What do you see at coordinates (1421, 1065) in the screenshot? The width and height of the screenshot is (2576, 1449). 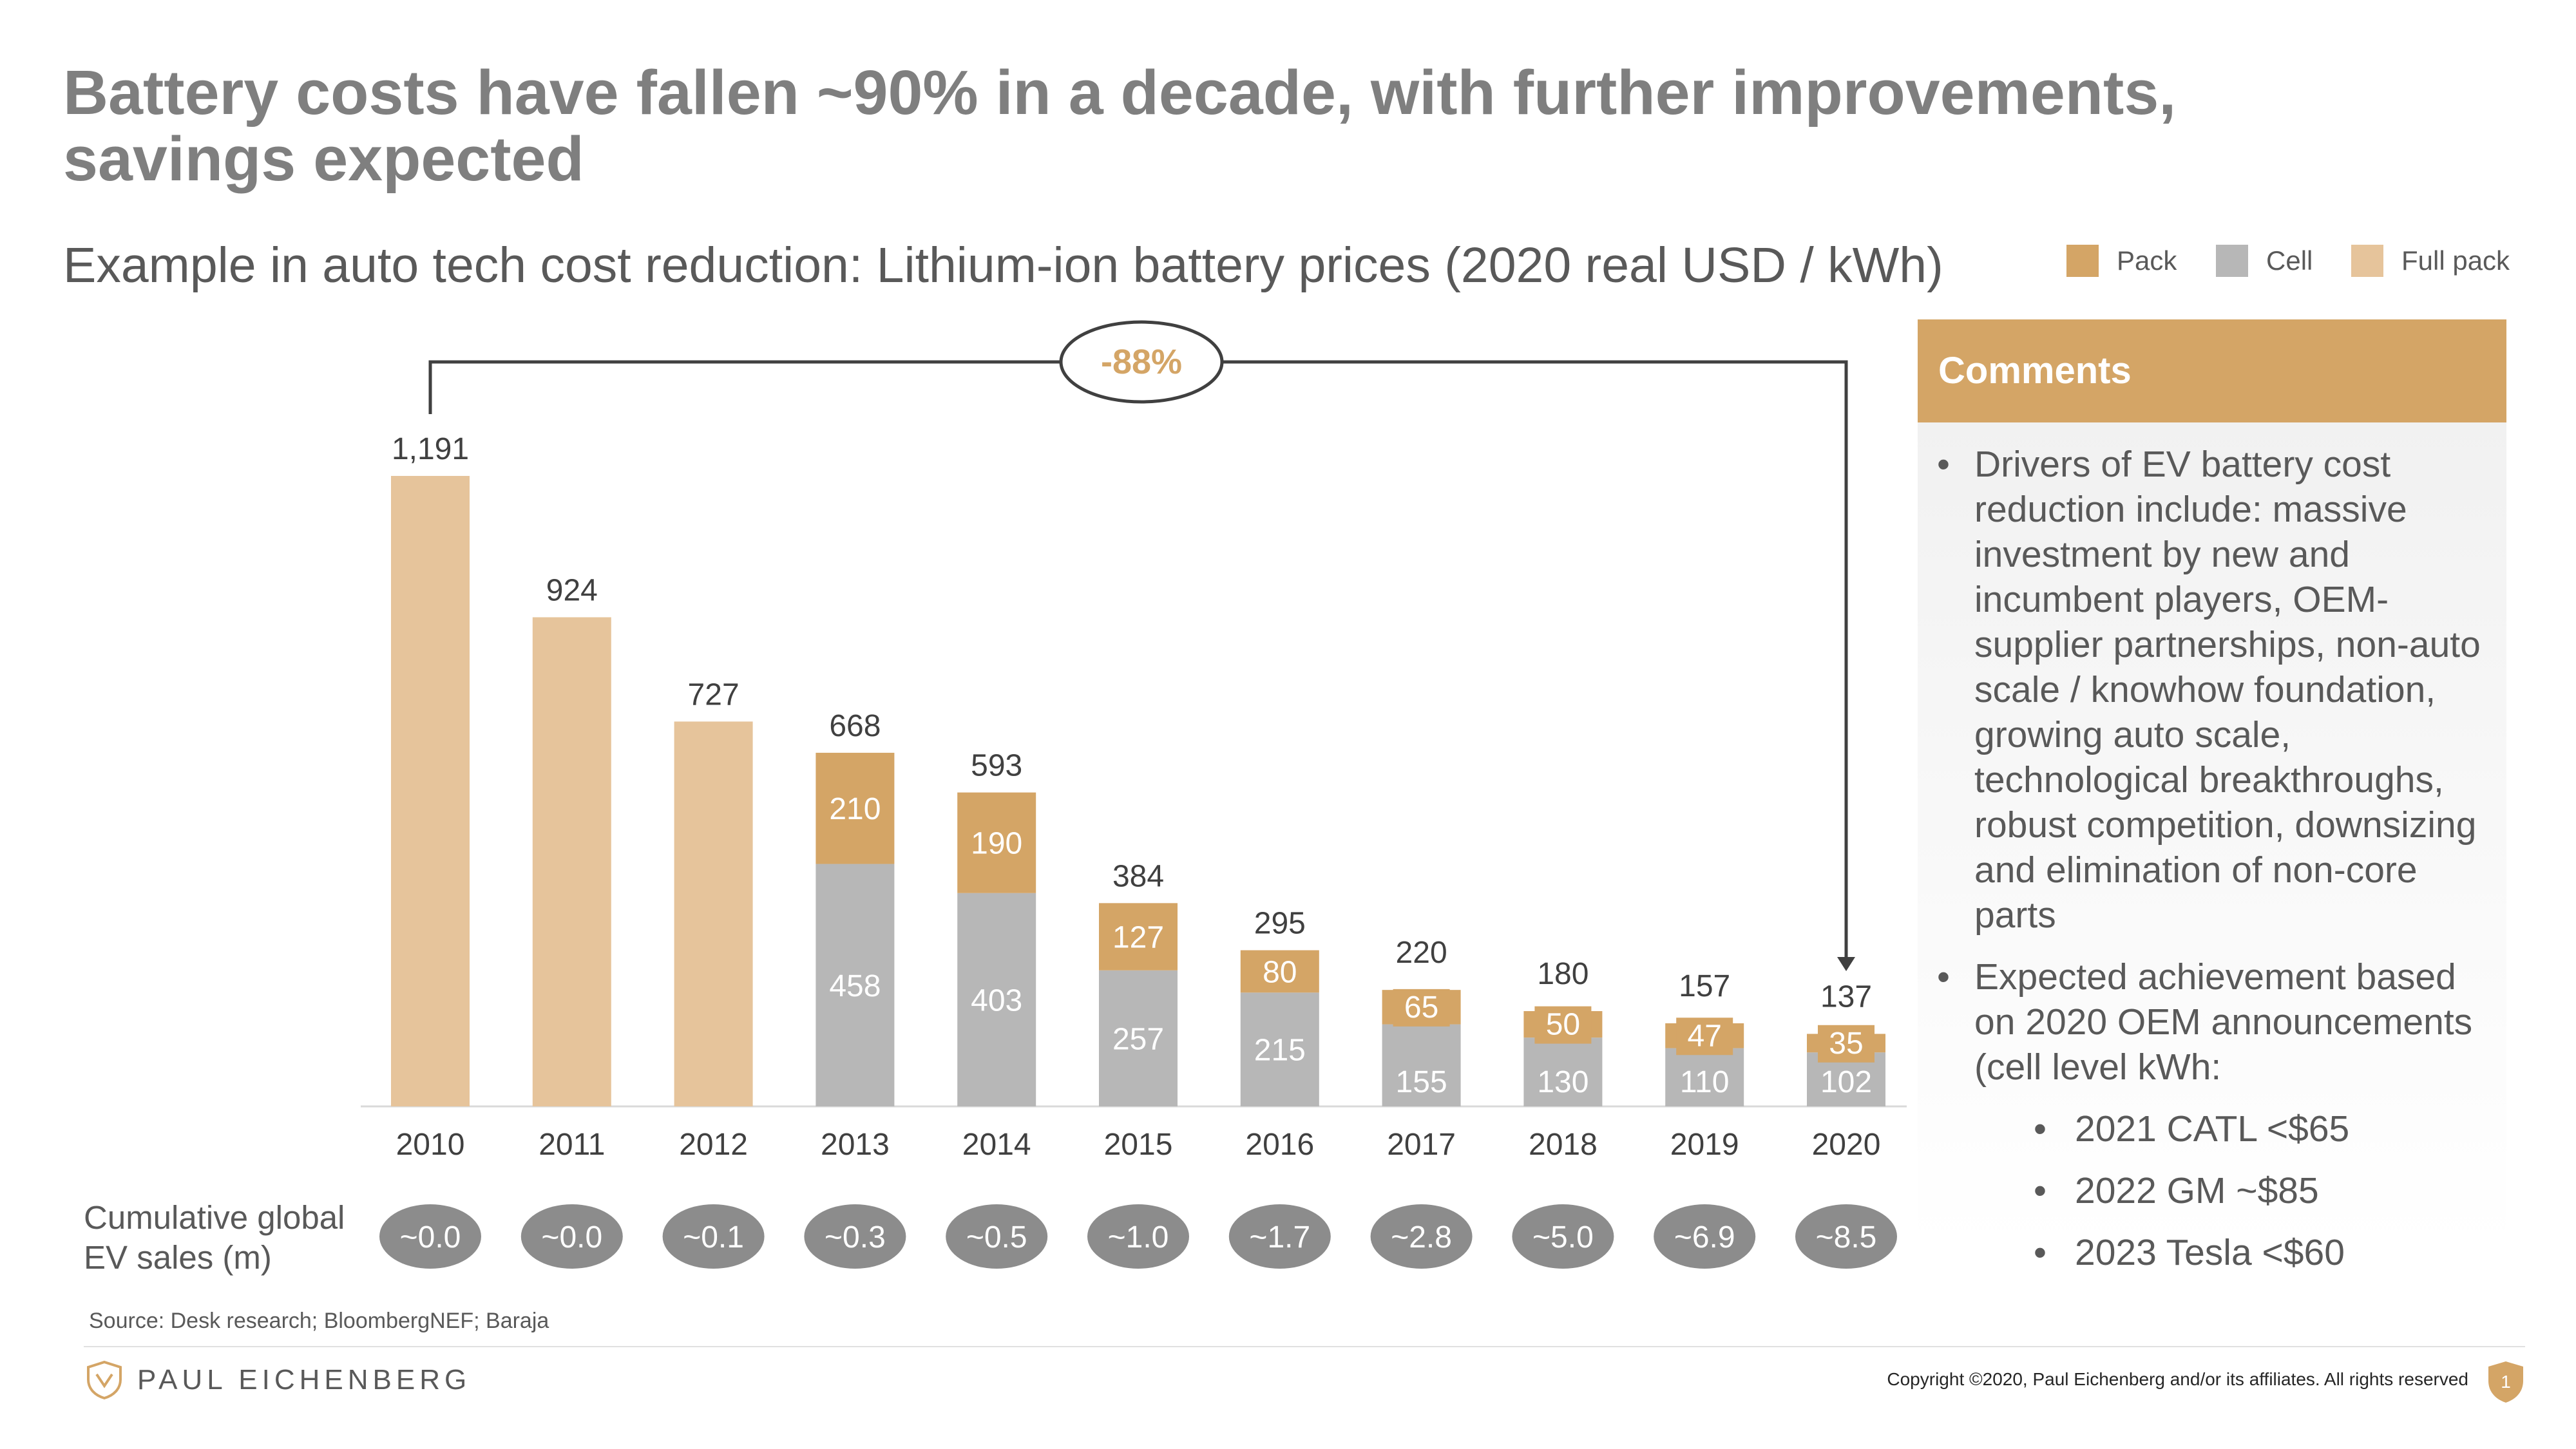 I see `bar-cell-2017` at bounding box center [1421, 1065].